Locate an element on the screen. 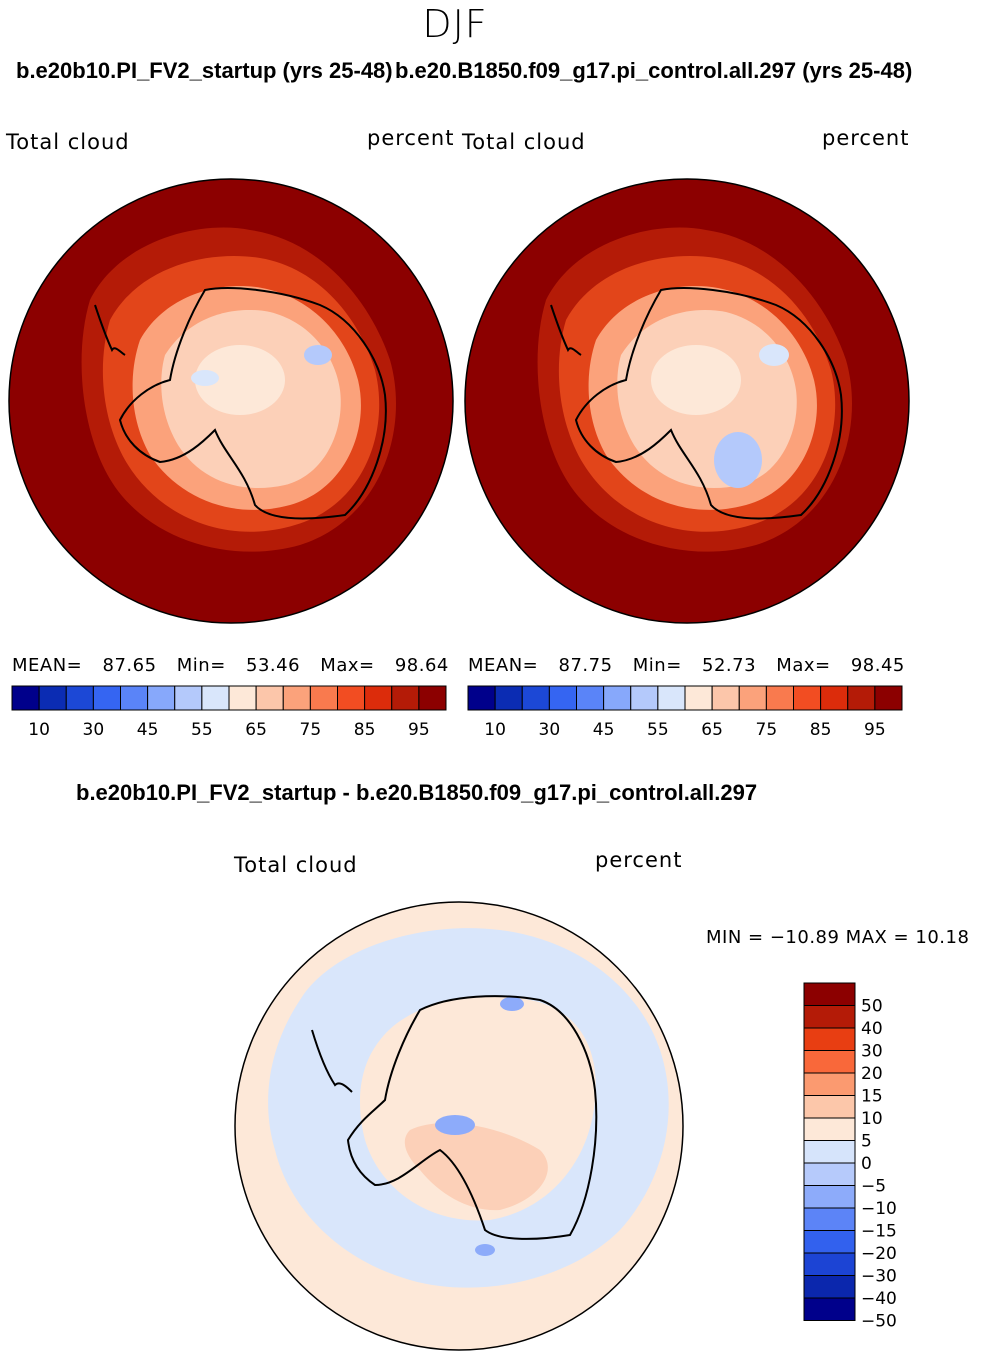  diff-units-label: percent is located at coordinates (639, 860).